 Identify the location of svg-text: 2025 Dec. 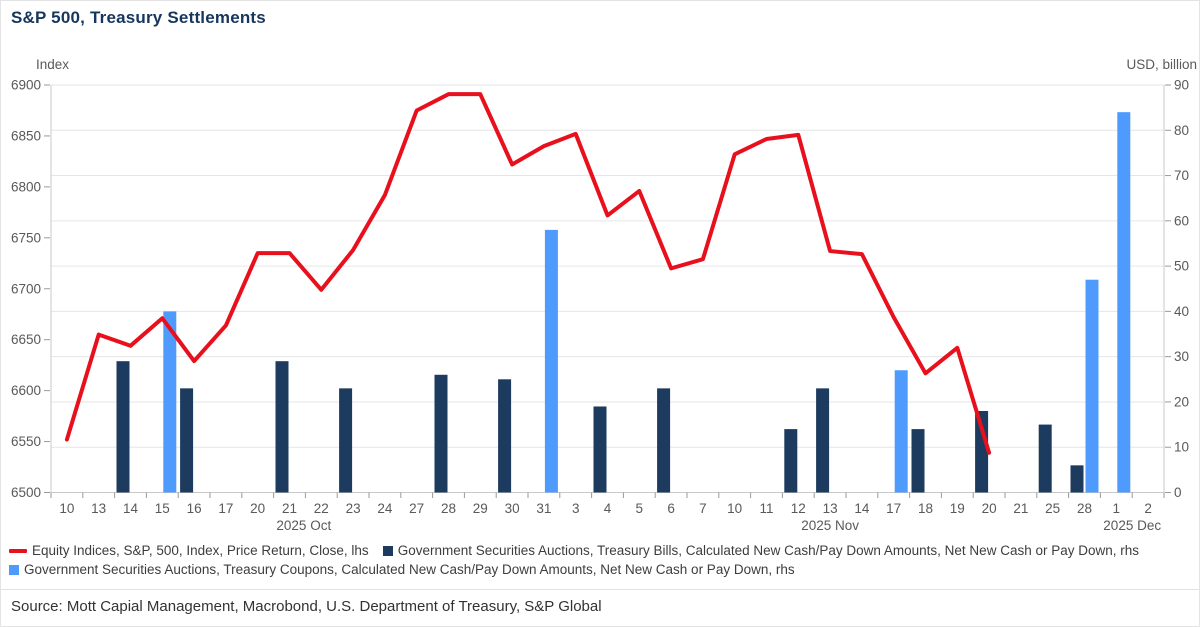
(1132, 525).